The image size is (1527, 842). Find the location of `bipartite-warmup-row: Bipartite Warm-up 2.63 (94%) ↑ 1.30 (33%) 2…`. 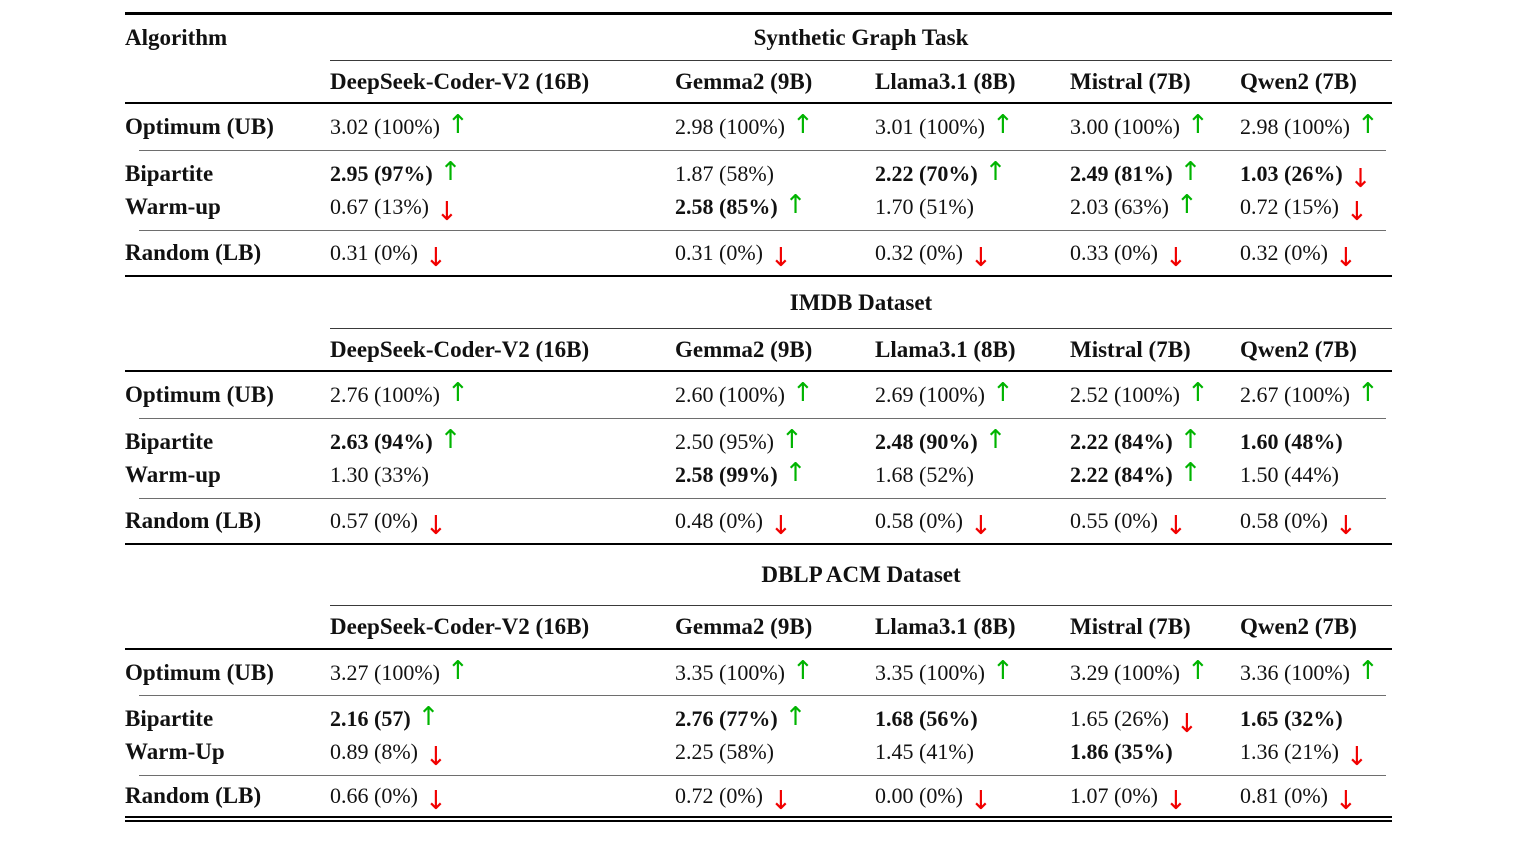

bipartite-warmup-row: Bipartite Warm-up 2.63 (94%) ↑ 1.30 (33%) 2… is located at coordinates (758, 458).